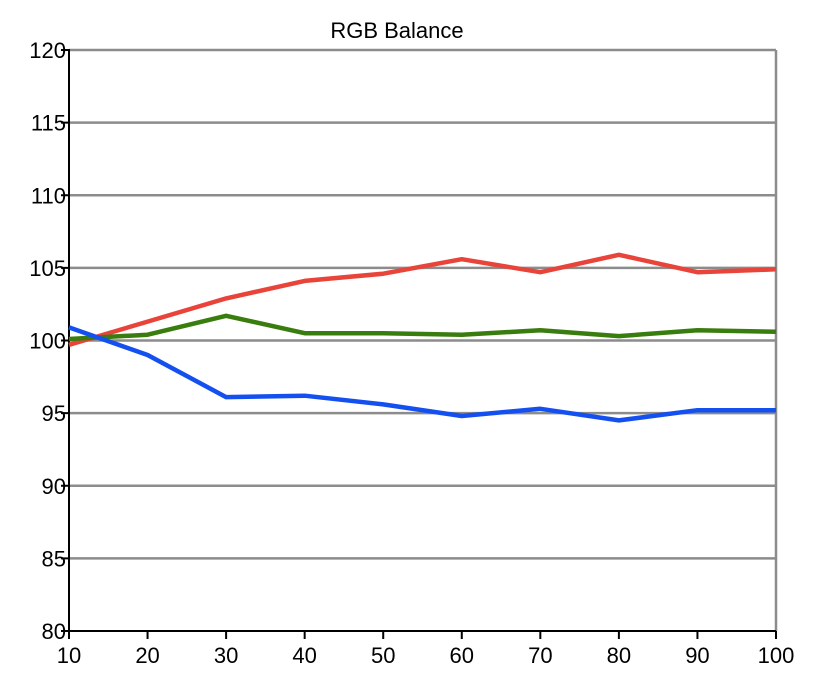 Image resolution: width=840 pixels, height=688 pixels. I want to click on series-line-blue, so click(422, 374).